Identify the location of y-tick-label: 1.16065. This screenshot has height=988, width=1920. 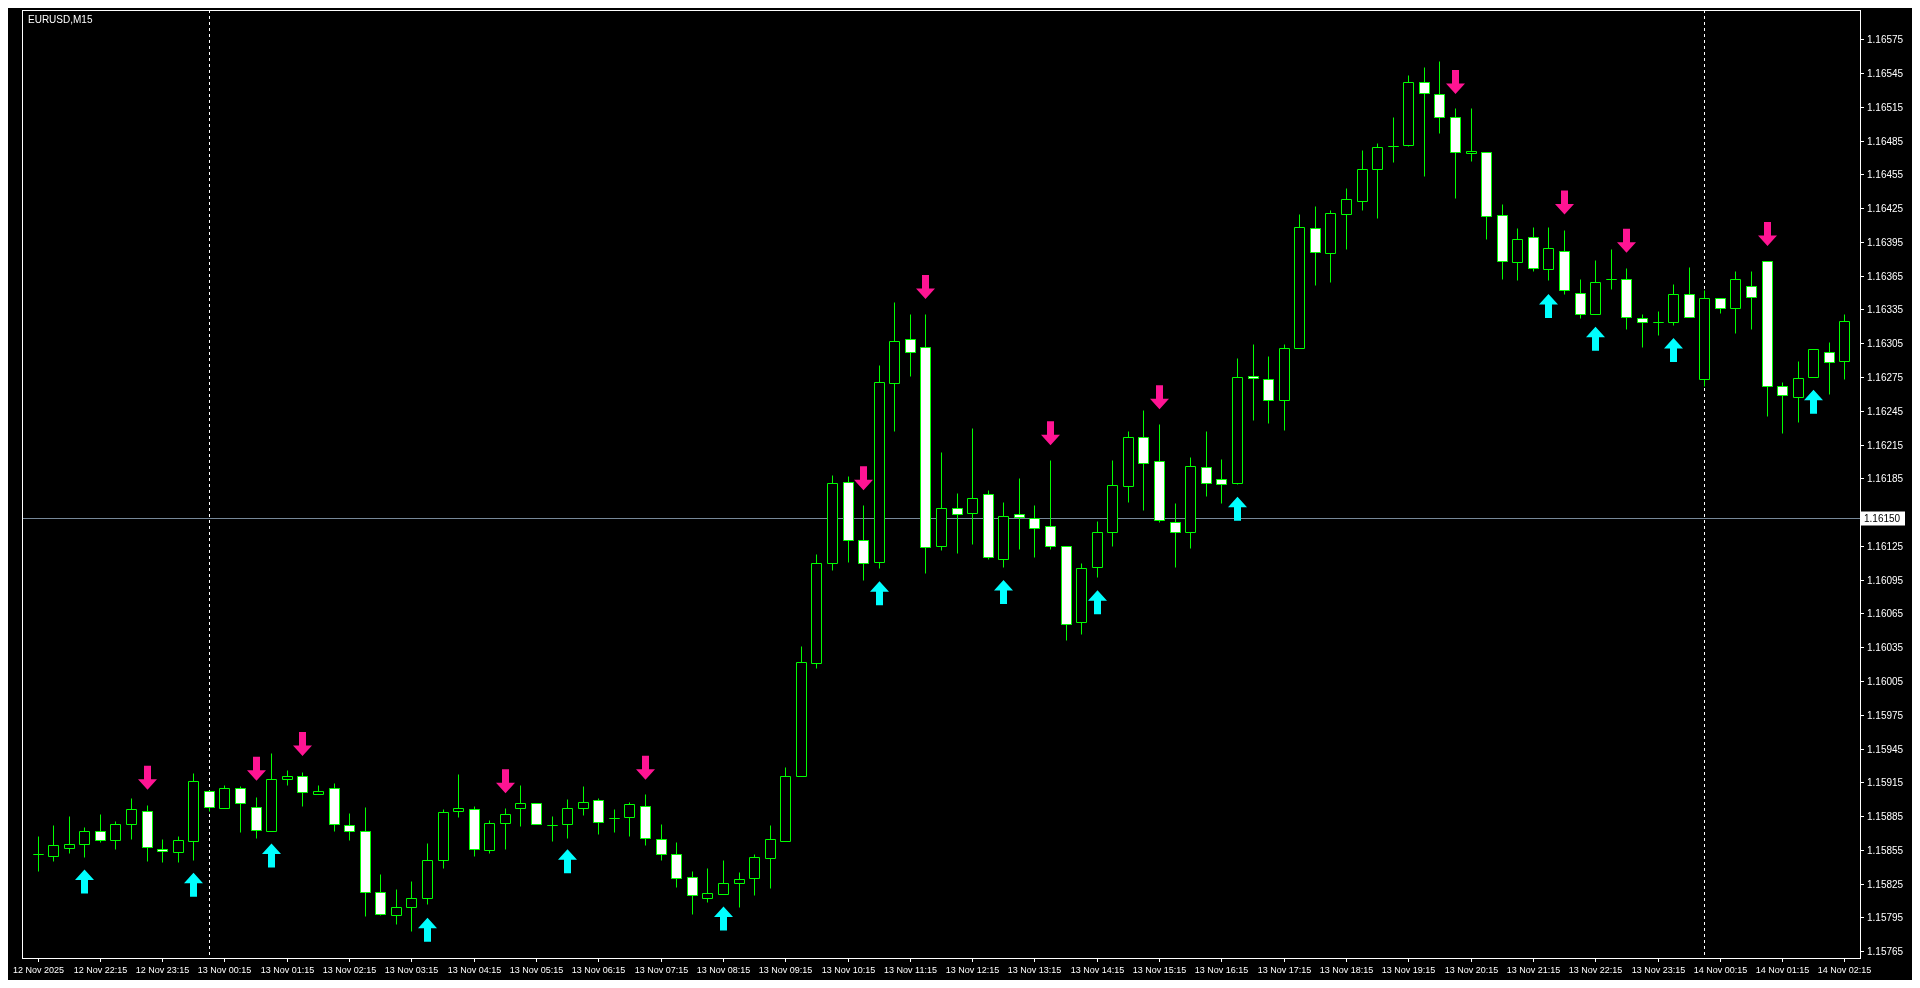
(1885, 613).